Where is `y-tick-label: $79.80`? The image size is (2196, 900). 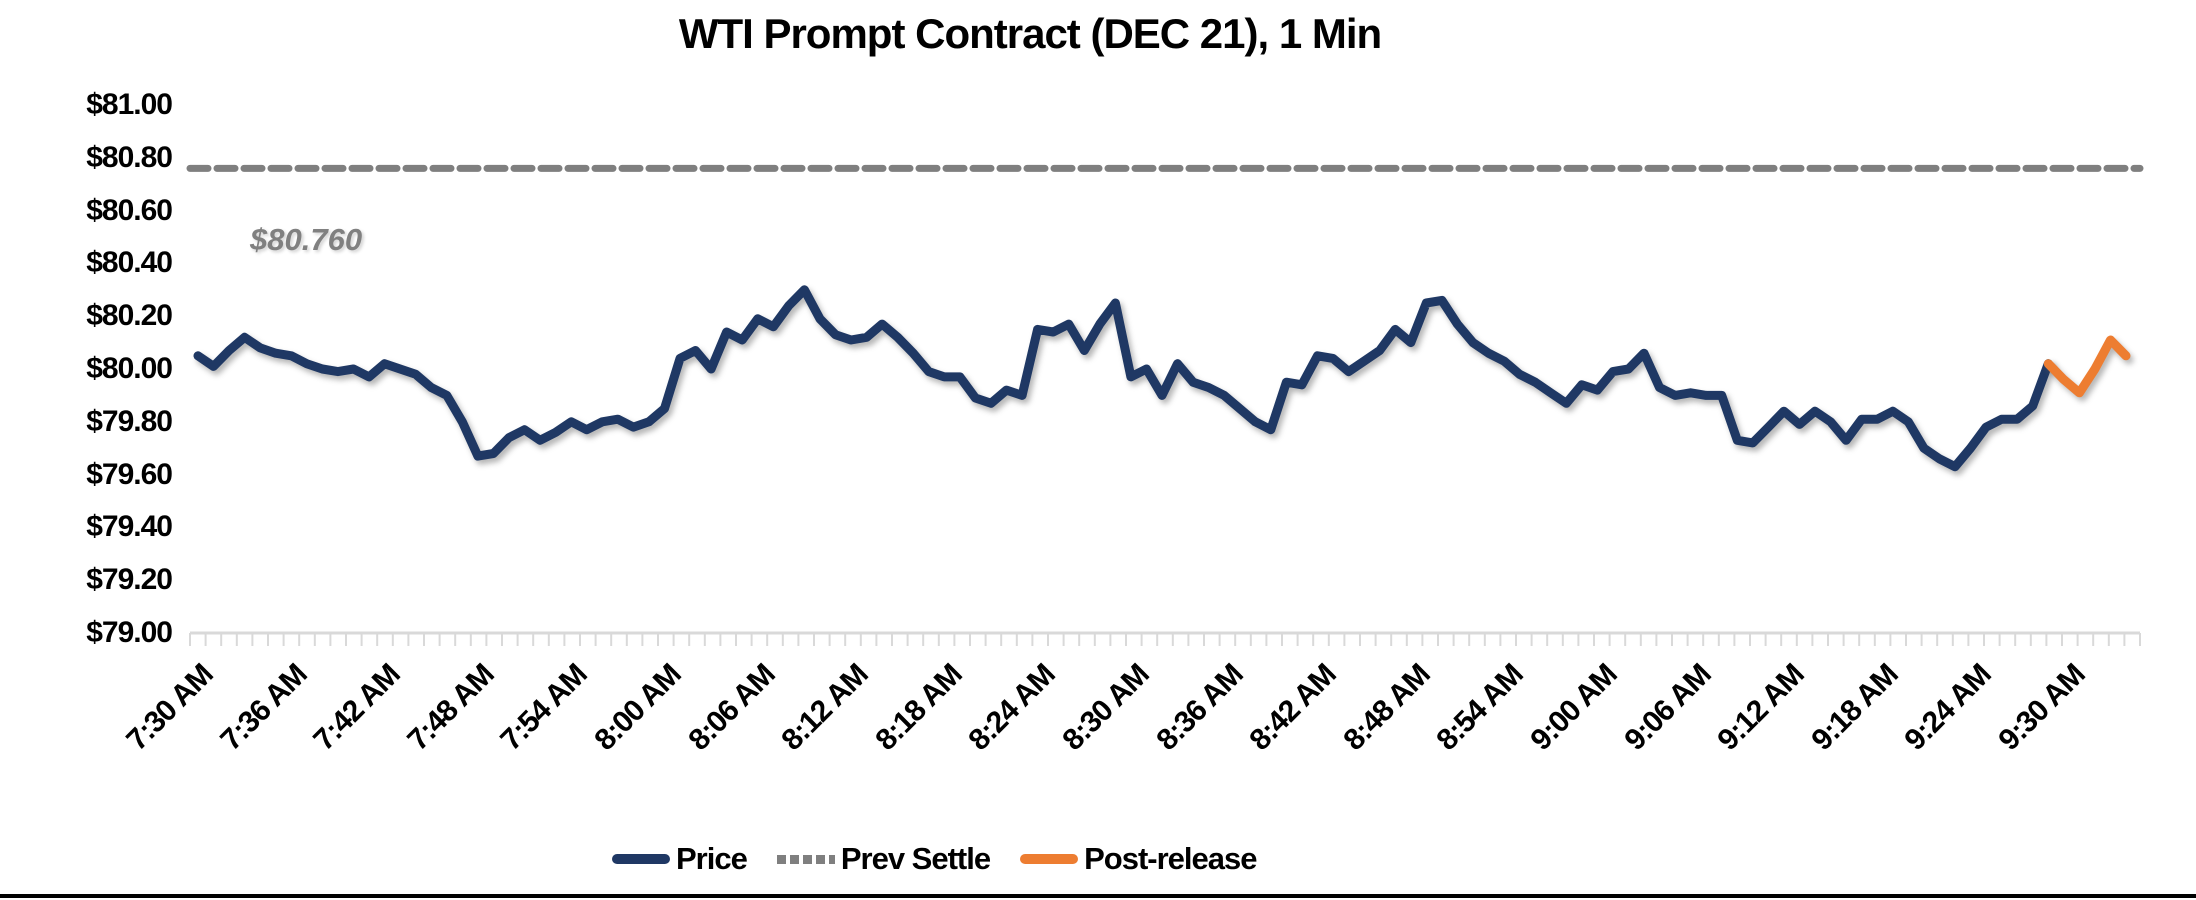
y-tick-label: $79.80 is located at coordinates (129, 421).